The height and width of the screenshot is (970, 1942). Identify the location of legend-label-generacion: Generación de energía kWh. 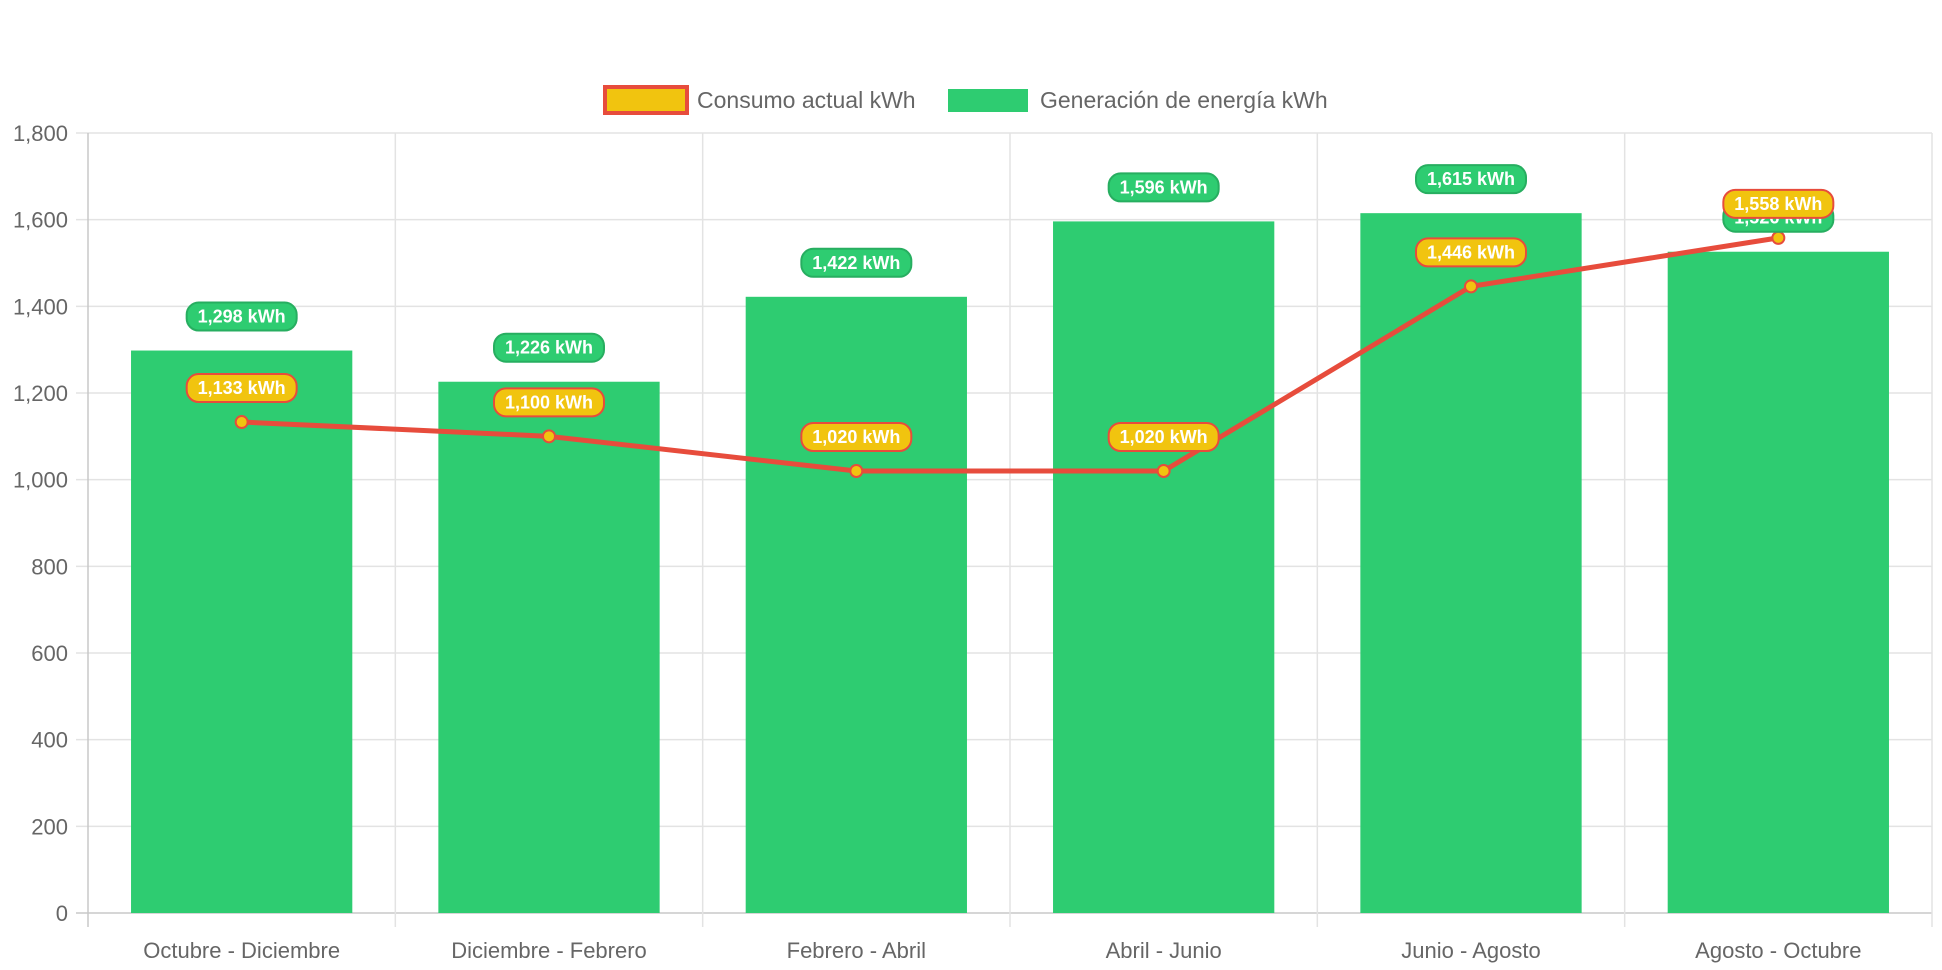
(1184, 100).